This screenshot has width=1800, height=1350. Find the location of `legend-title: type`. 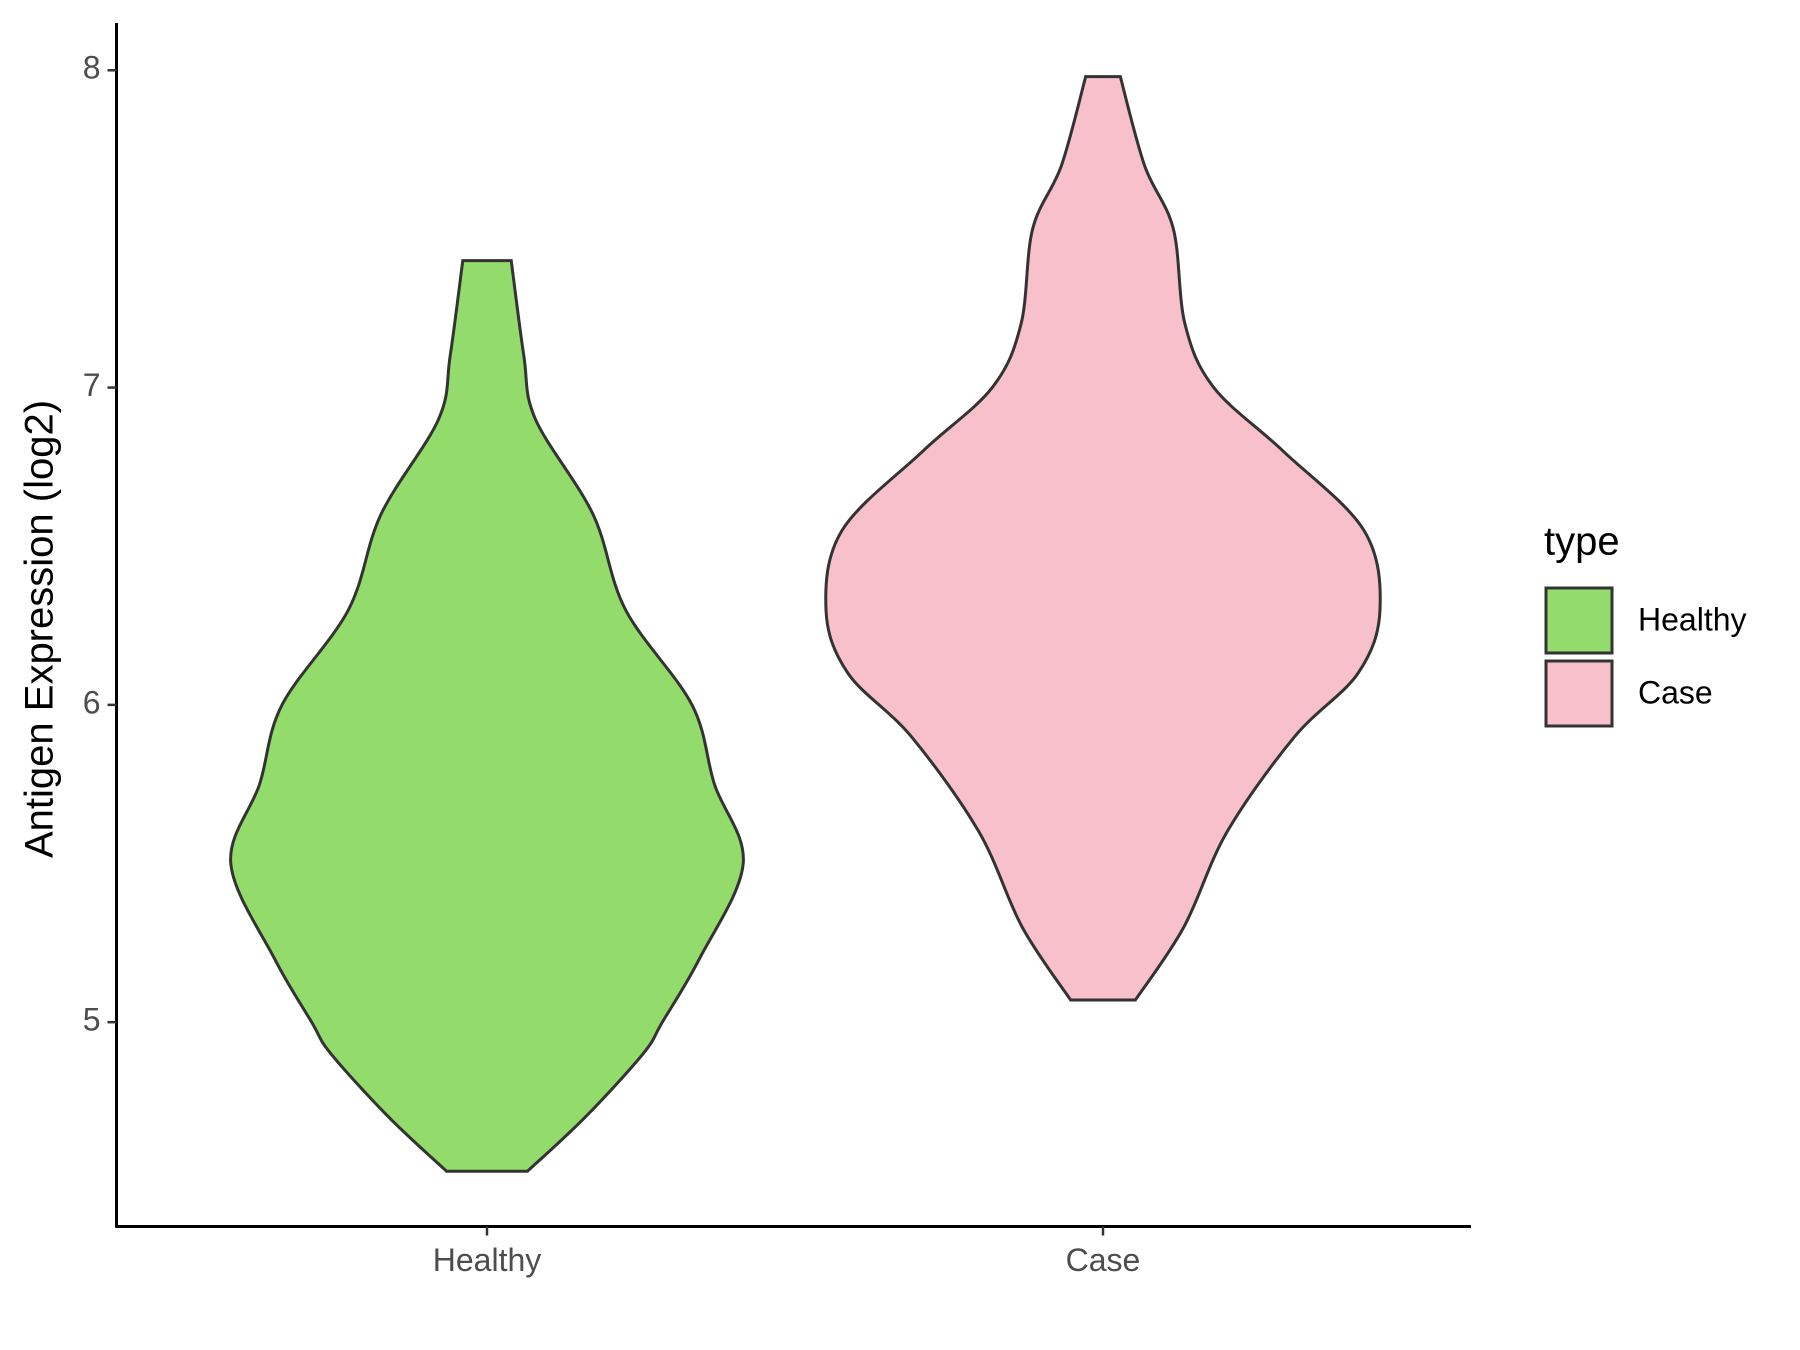

legend-title: type is located at coordinates (1582, 542).